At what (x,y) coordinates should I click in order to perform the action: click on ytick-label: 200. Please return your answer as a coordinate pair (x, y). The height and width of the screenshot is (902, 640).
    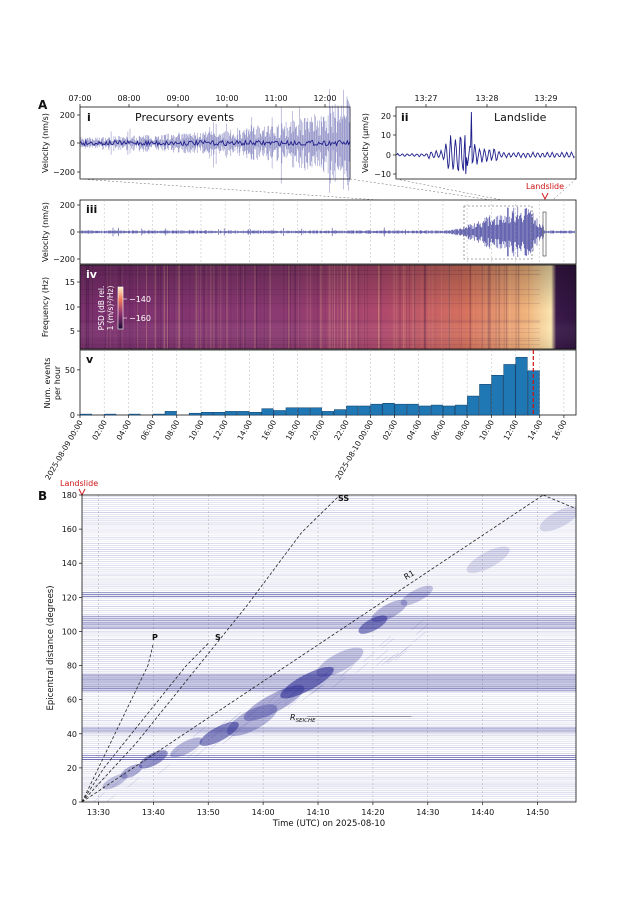
    Looking at the image, I should click on (67, 115).